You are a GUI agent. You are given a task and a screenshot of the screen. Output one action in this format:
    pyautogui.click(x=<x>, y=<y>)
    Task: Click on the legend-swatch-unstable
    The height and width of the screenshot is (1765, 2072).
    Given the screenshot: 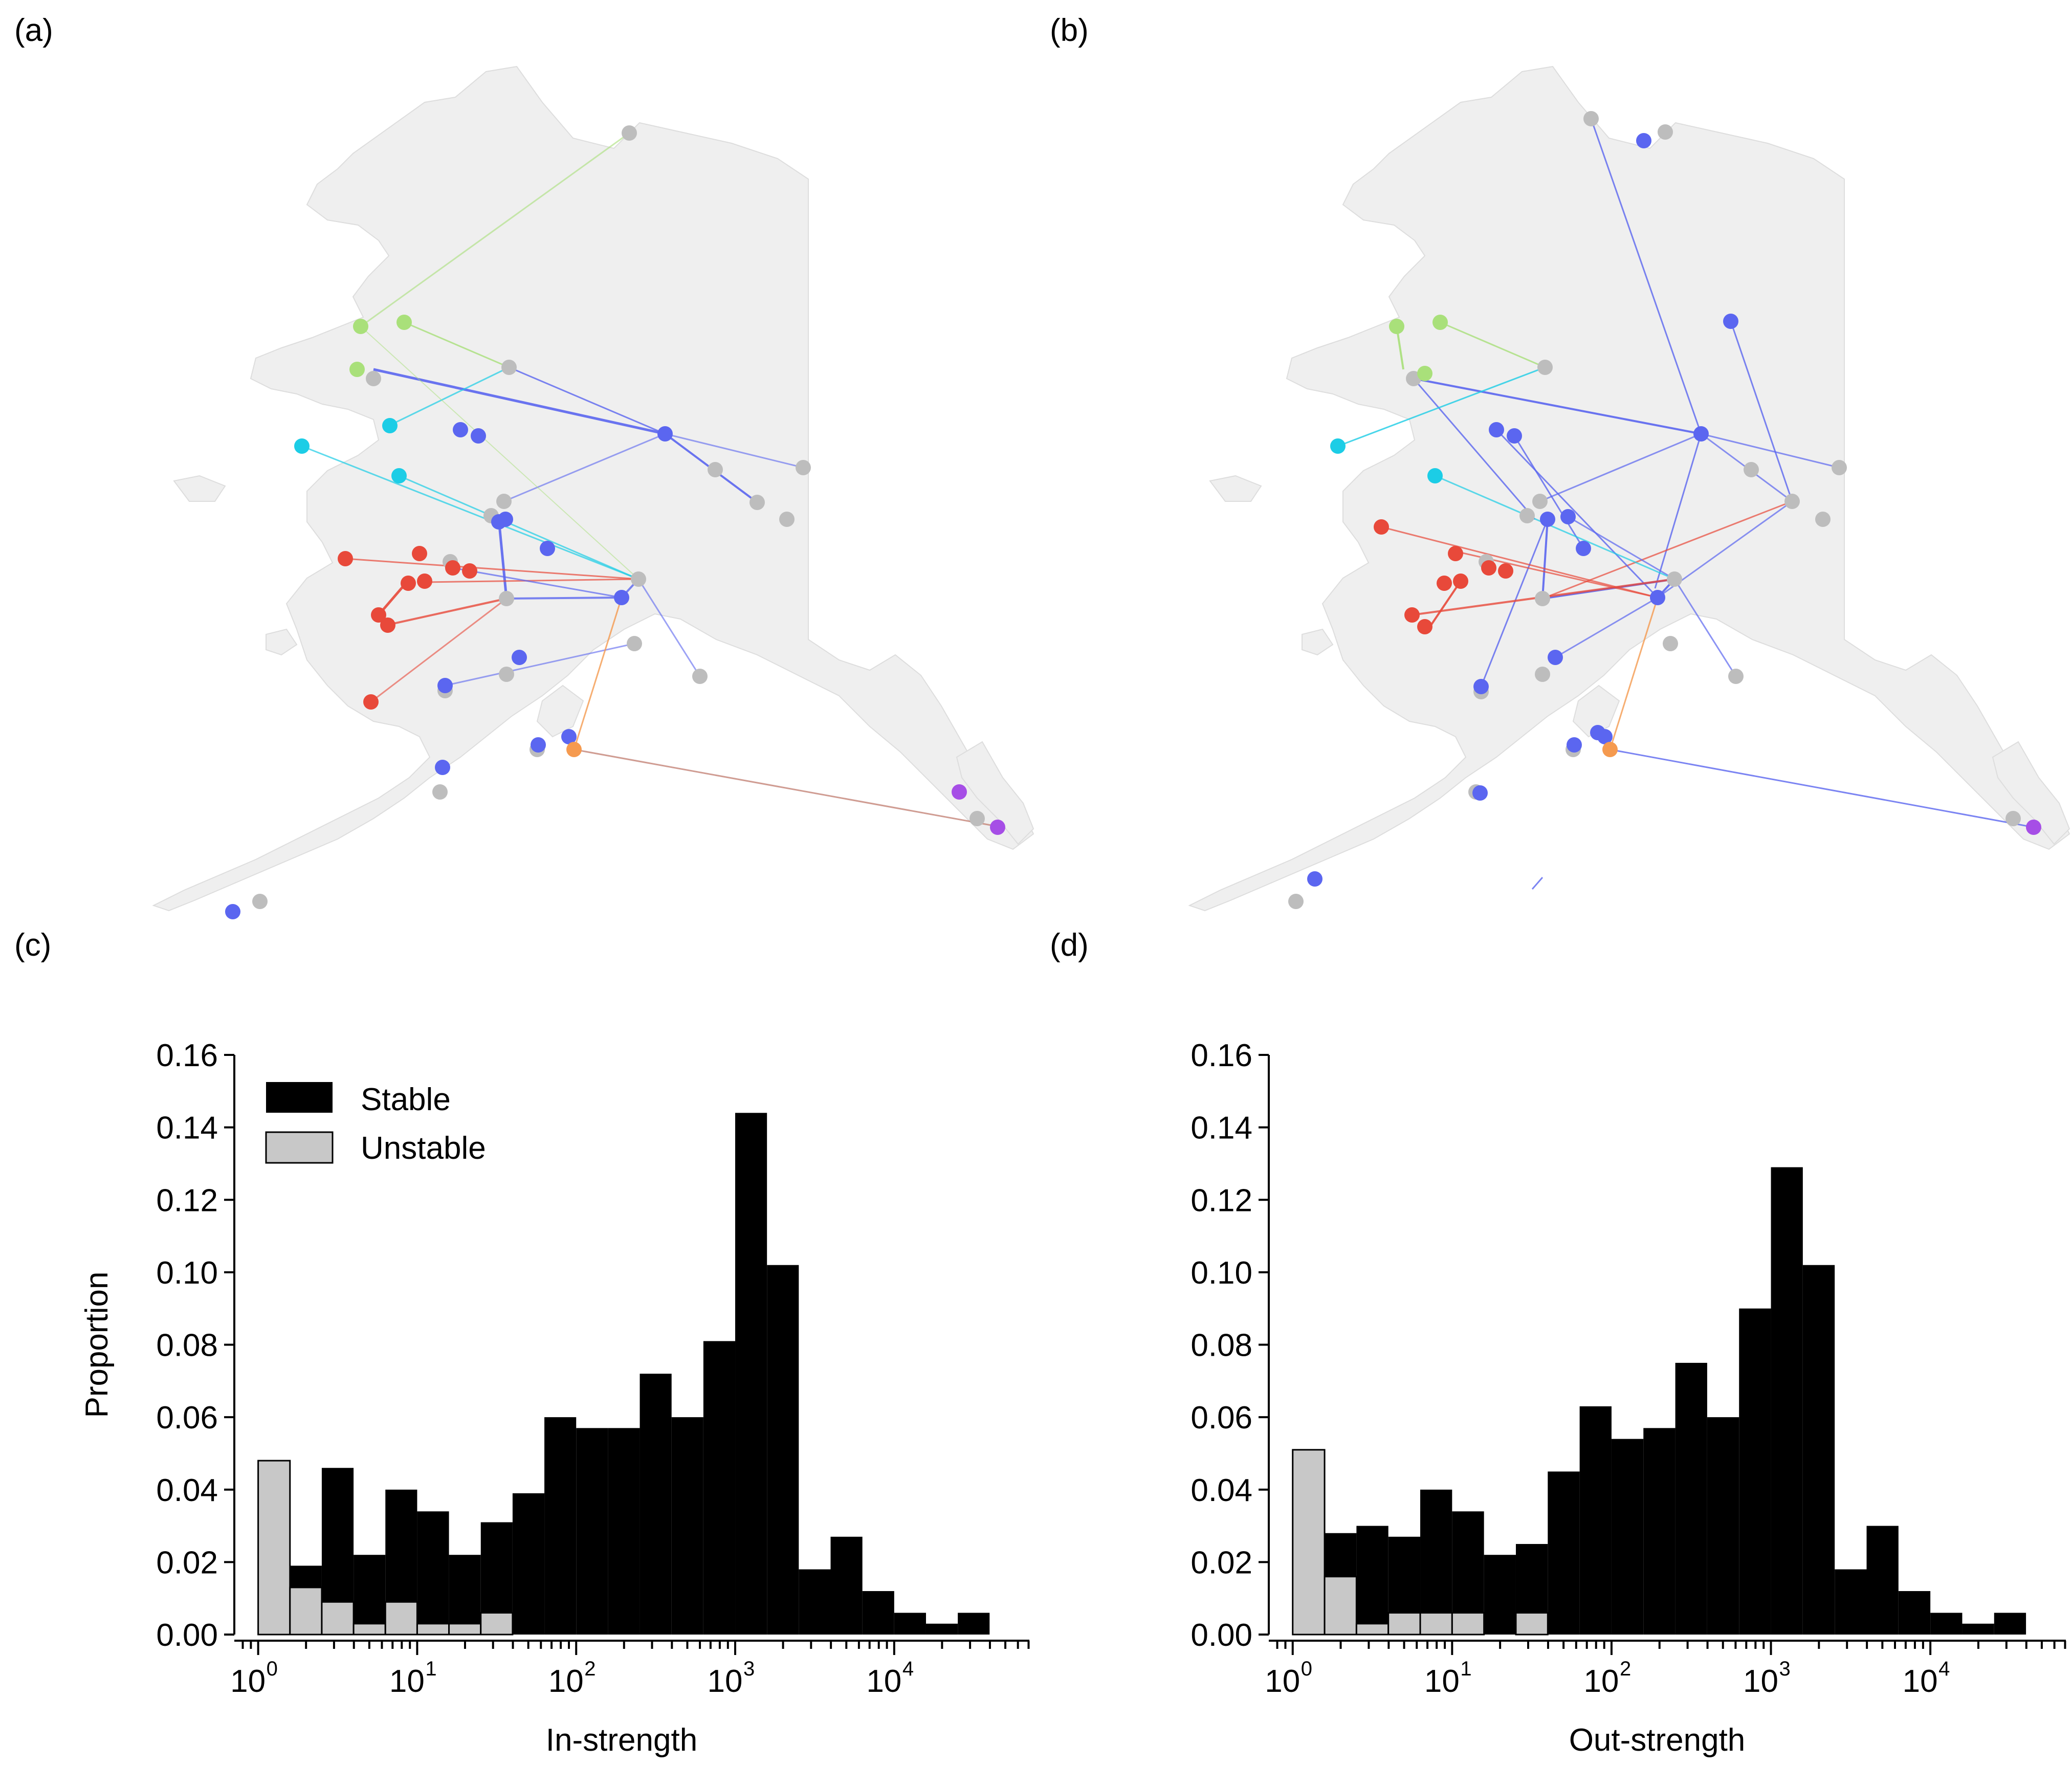 What is the action you would take?
    pyautogui.click(x=299, y=1148)
    